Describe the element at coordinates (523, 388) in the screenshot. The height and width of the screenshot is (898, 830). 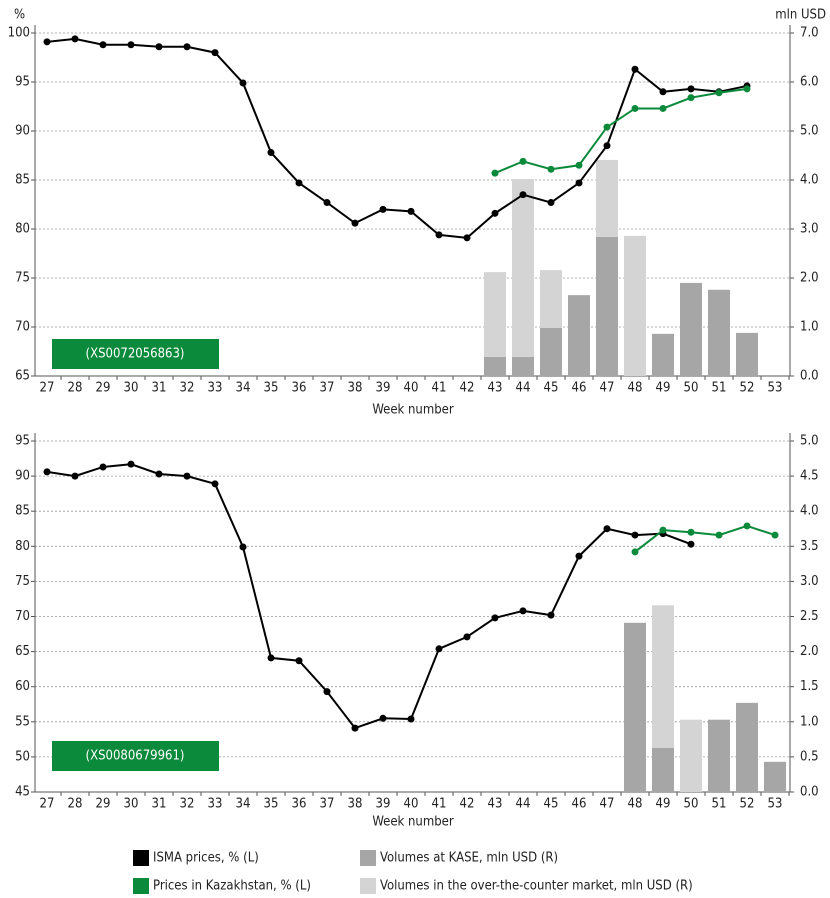
I see `x-tick-label: 44` at that location.